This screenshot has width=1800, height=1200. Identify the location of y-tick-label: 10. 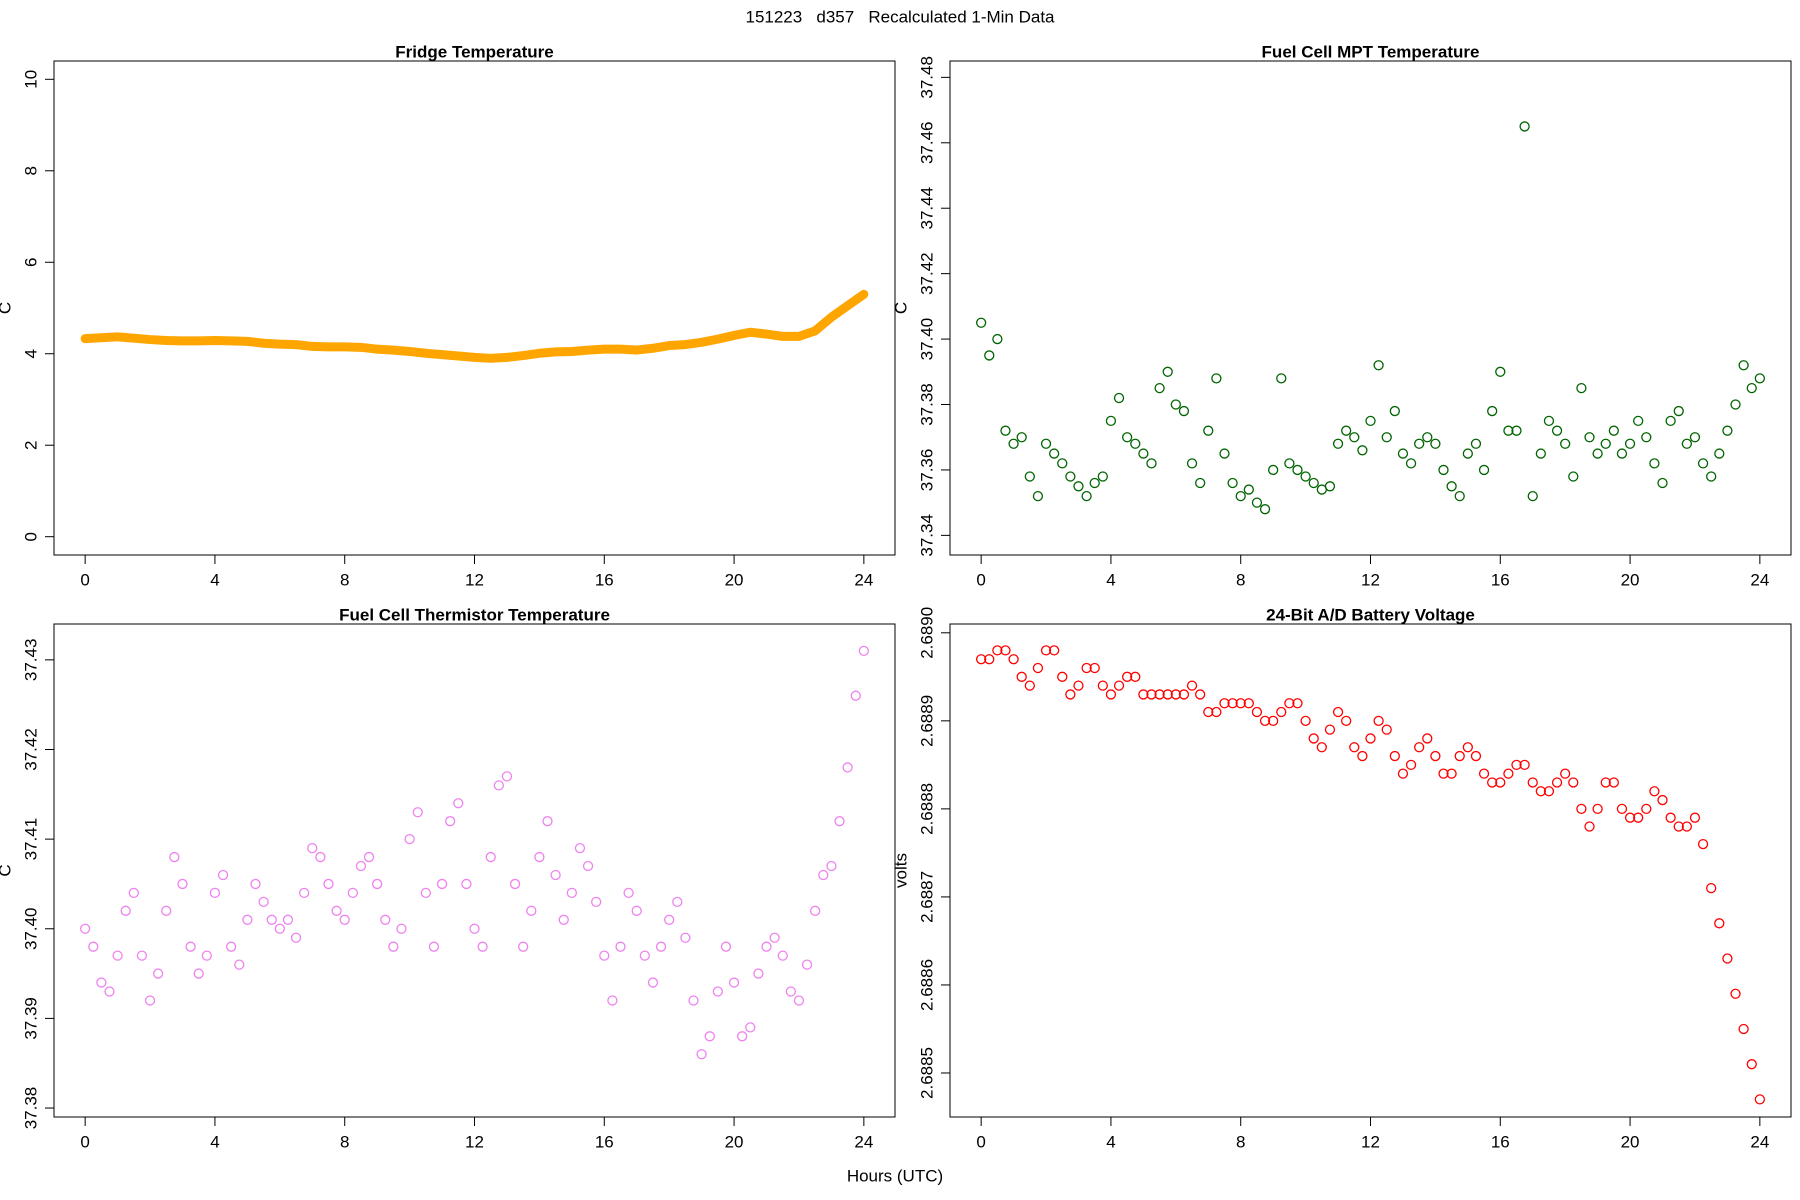
(30, 79).